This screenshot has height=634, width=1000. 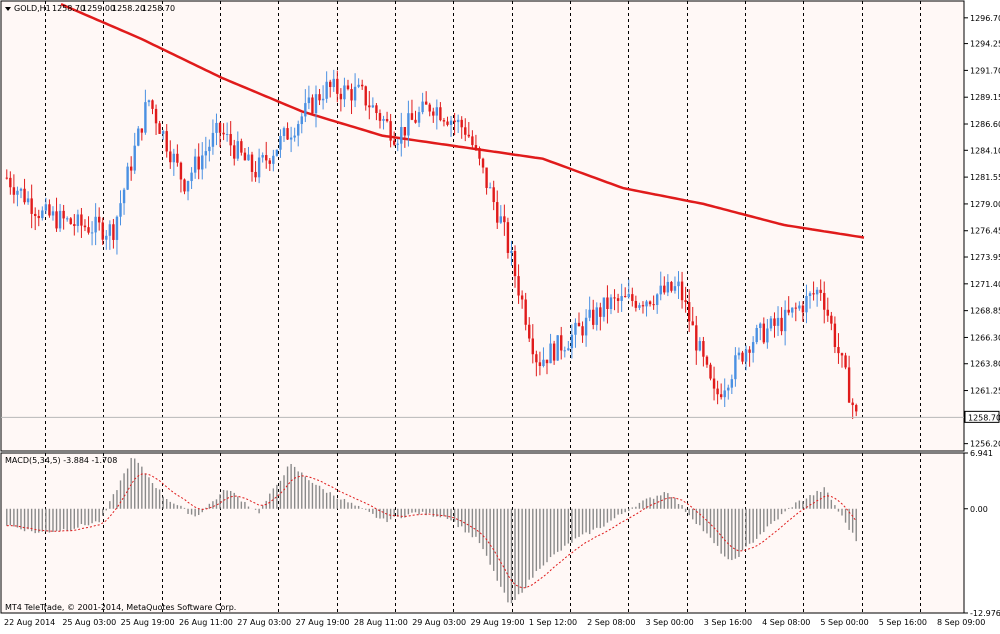 What do you see at coordinates (669, 622) in the screenshot?
I see `time-tick-label: 3 Sep 00:00` at bounding box center [669, 622].